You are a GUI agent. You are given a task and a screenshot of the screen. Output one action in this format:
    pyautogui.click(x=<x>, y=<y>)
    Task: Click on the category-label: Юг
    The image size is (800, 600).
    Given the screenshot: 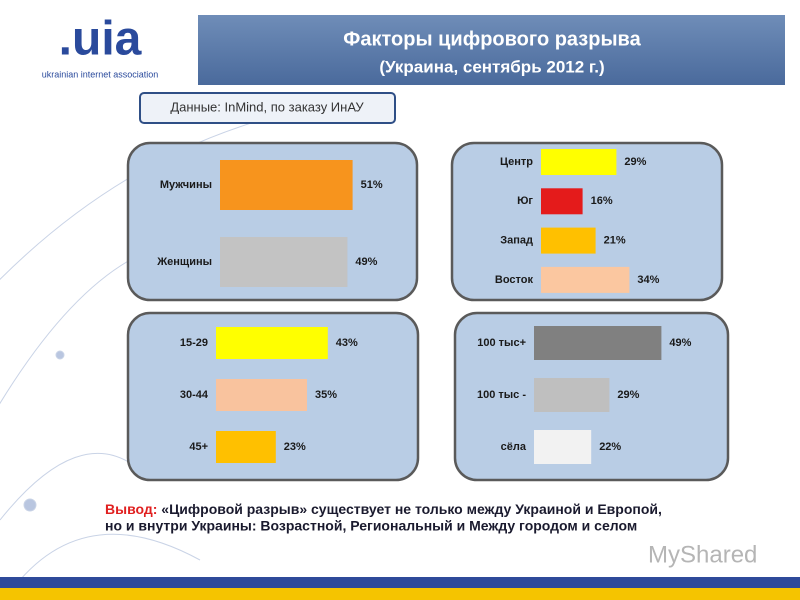 What is the action you would take?
    pyautogui.click(x=525, y=201)
    